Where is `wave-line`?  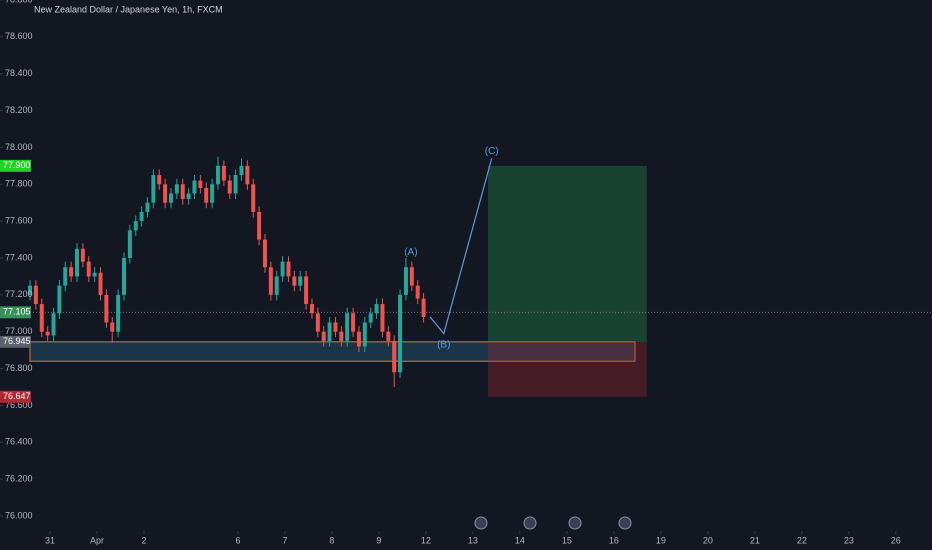
wave-line is located at coordinates (461, 246).